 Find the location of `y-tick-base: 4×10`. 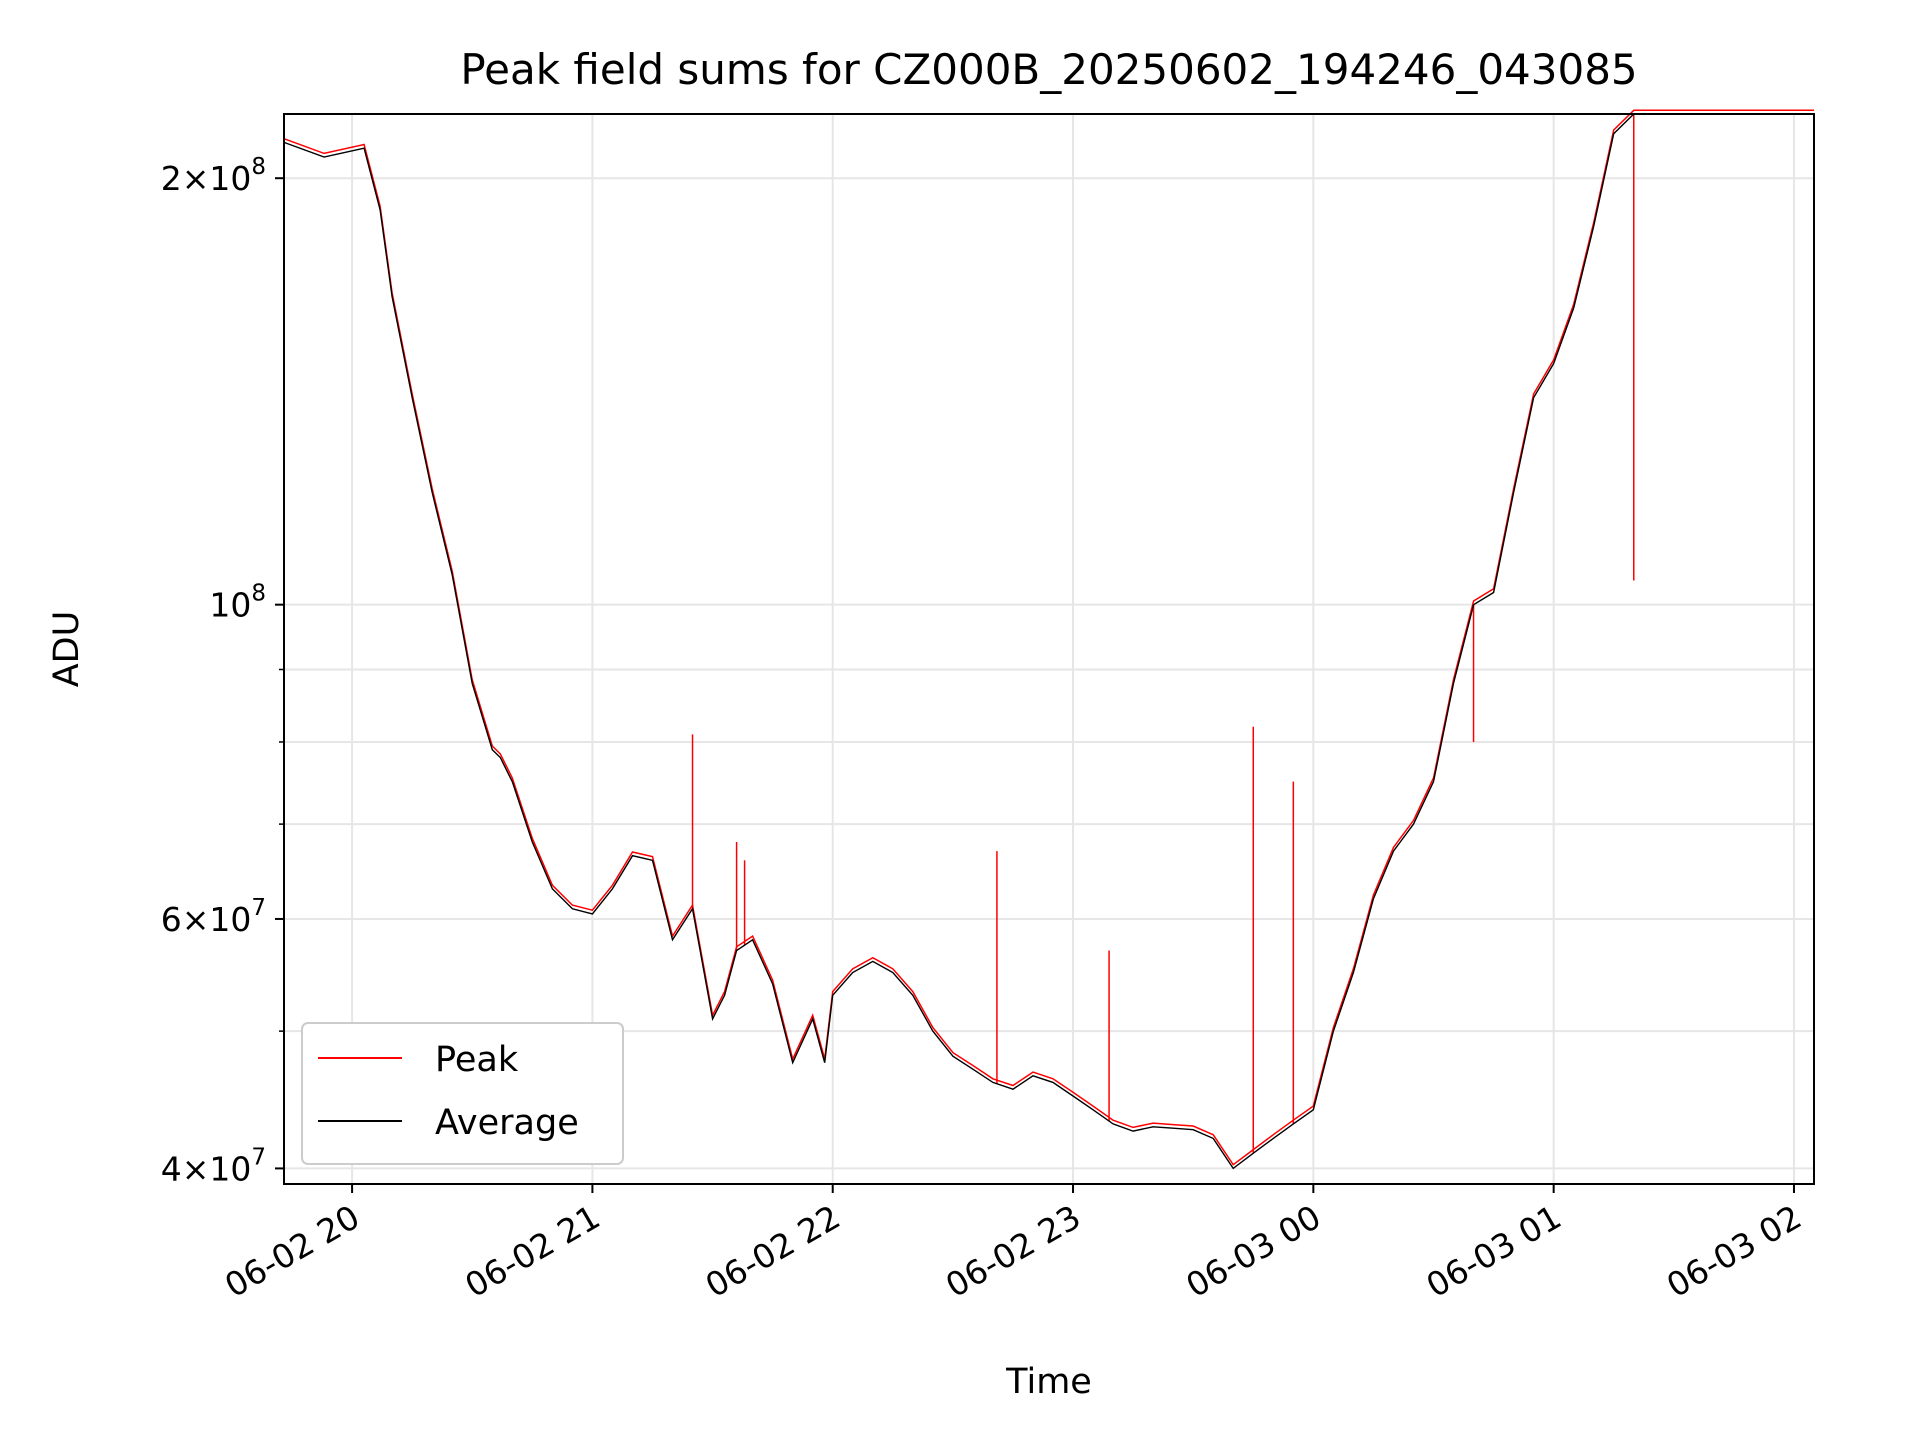

y-tick-base: 4×10 is located at coordinates (206, 1168).